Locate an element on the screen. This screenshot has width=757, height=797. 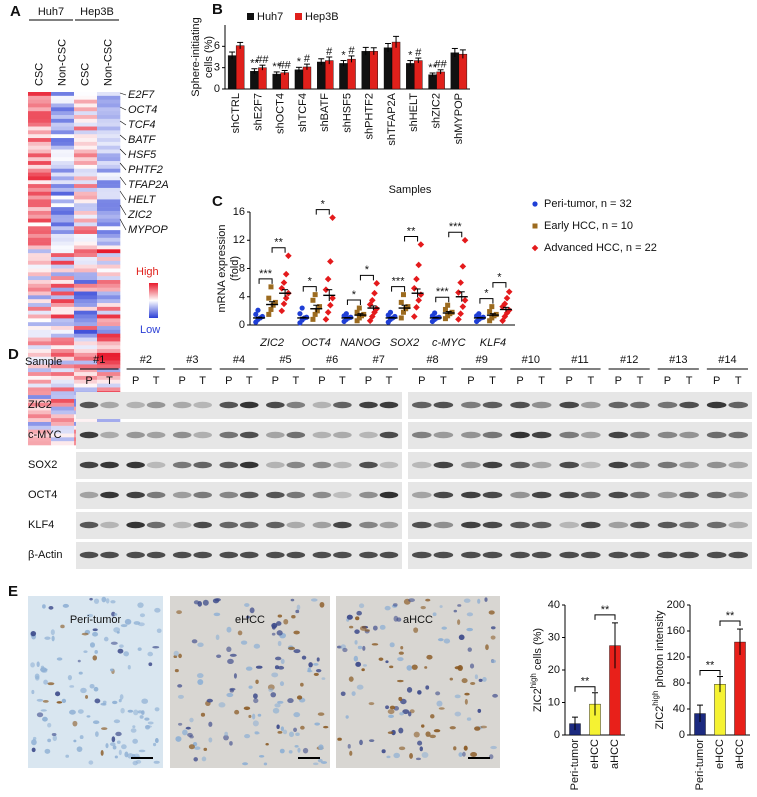
y-tick-label: 200 is located at coordinates (676, 605).